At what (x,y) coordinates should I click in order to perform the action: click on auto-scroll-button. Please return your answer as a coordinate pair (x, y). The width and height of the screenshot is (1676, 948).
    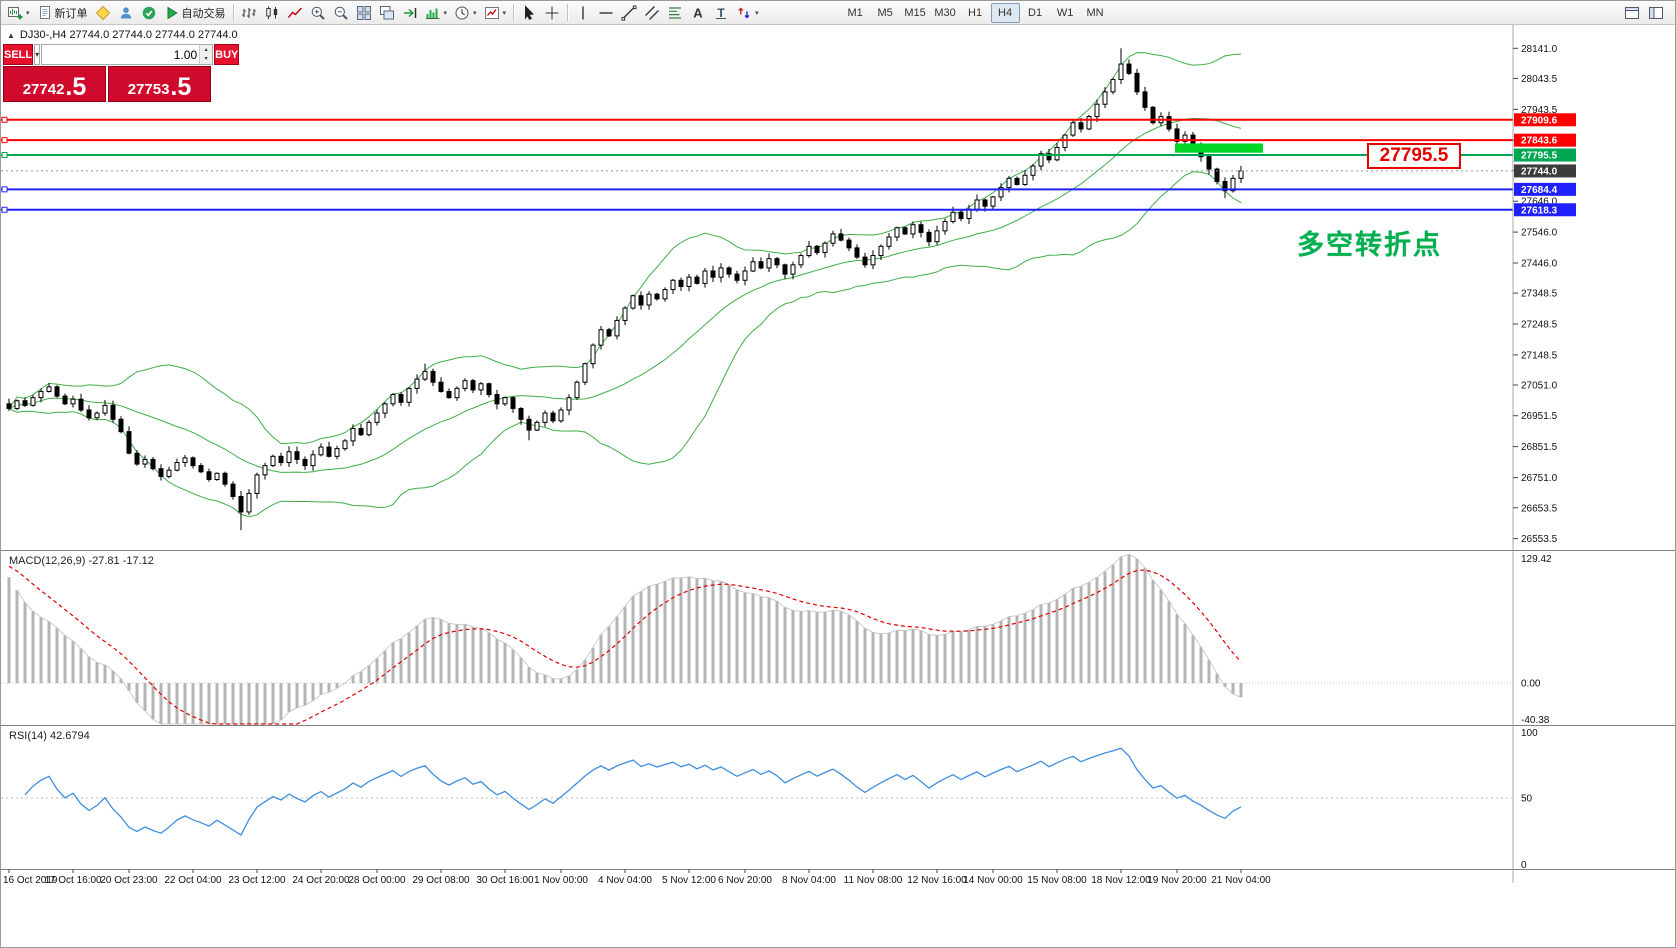
    Looking at the image, I should click on (410, 12).